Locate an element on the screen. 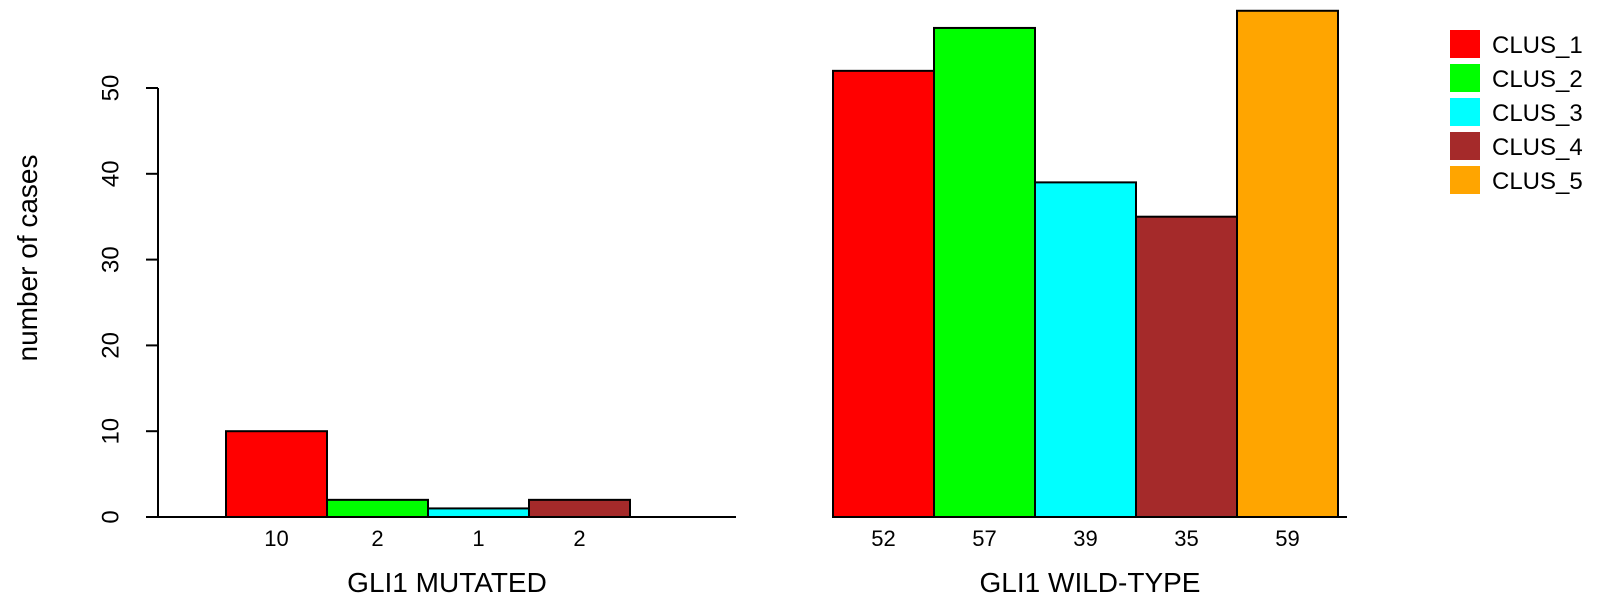  bar-group: 10 2 1 2 GLI1 MUTATED is located at coordinates (447, 514).